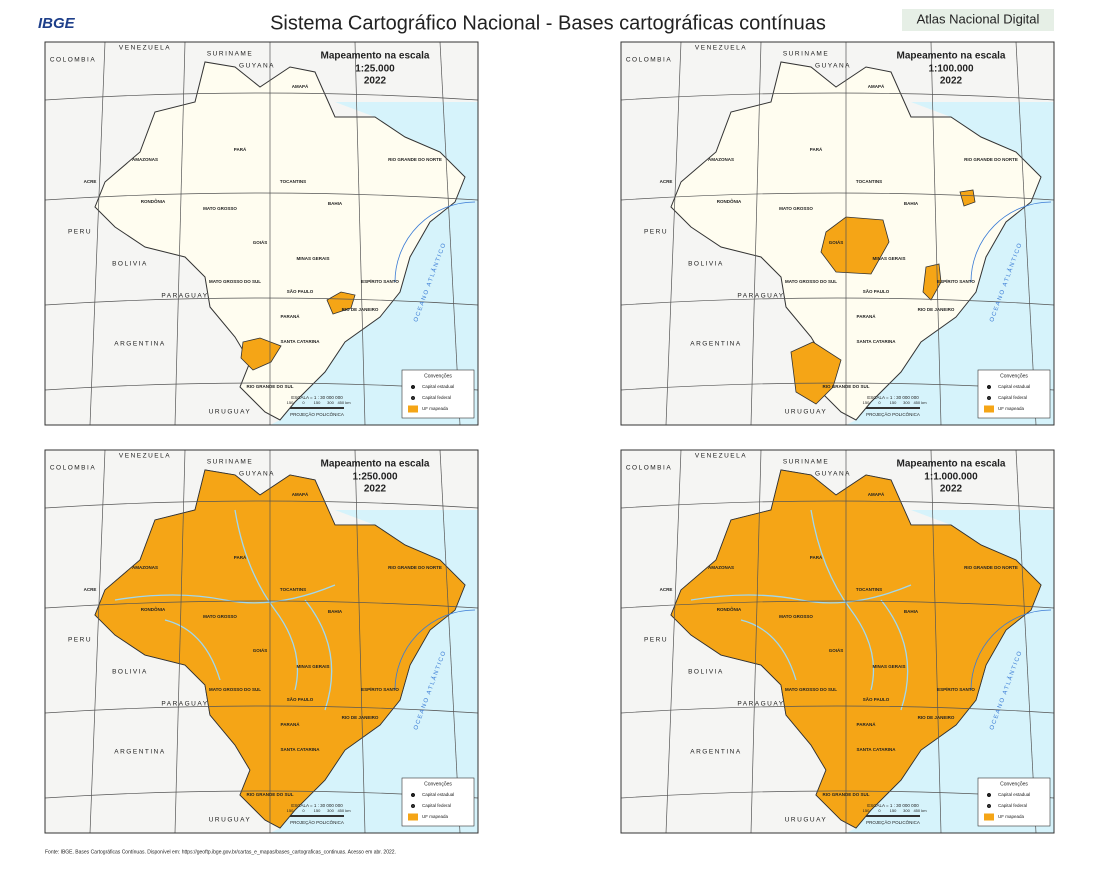 The height and width of the screenshot is (873, 1100). Describe the element at coordinates (300, 749) in the screenshot. I see `state-label: SANTA CATARINA` at that location.